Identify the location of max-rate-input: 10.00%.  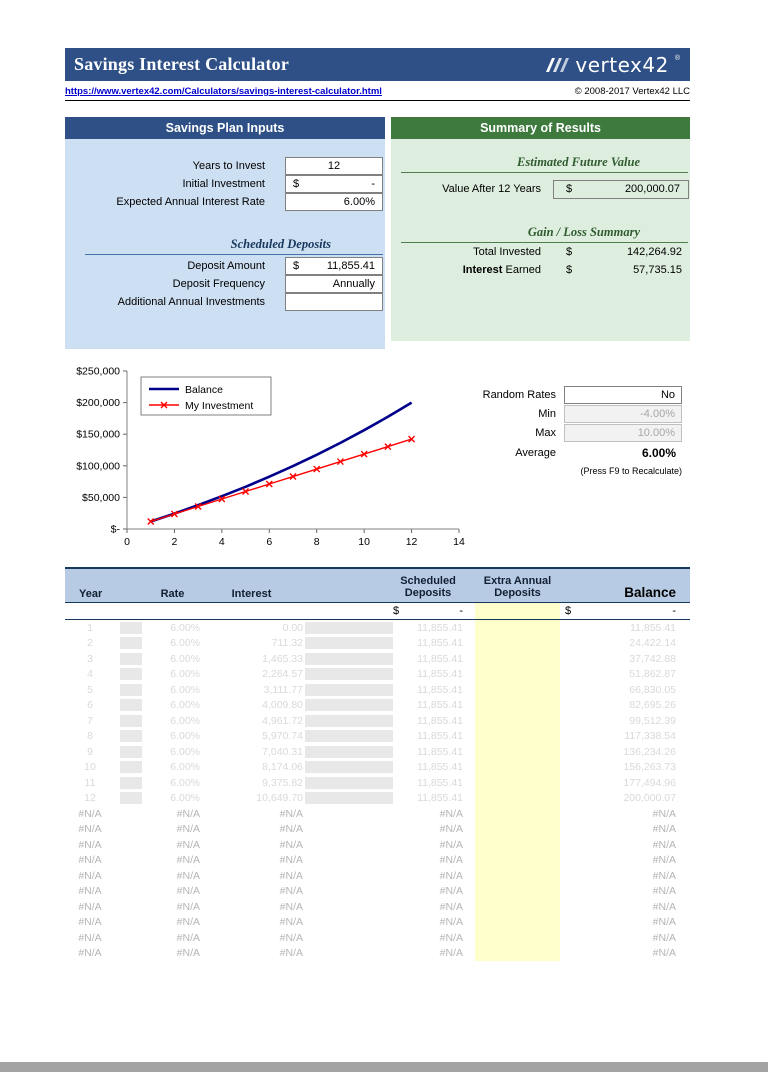
(623, 432).